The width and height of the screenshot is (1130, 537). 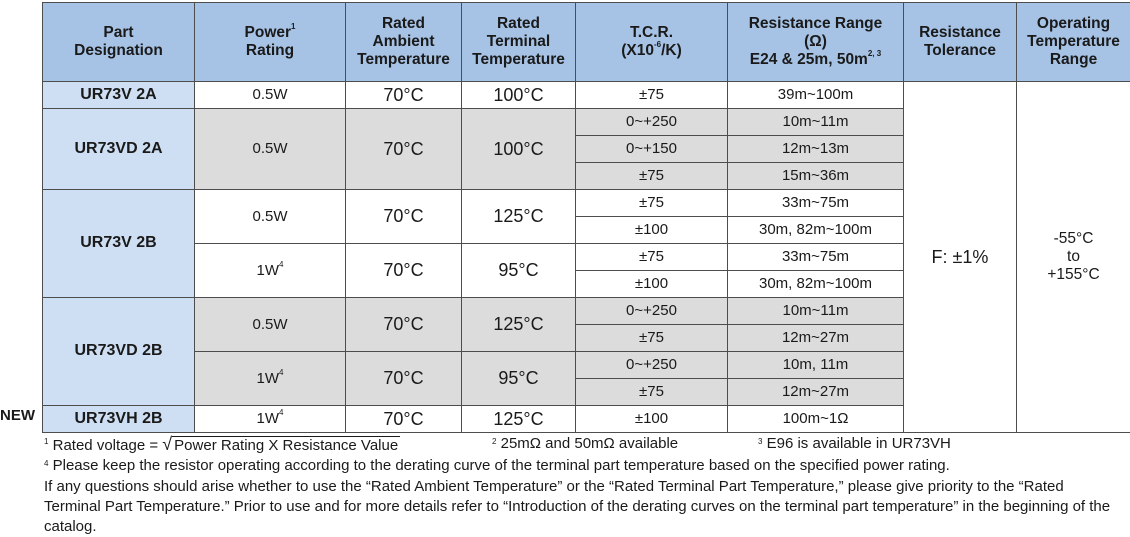 I want to click on resistance-tolerance-cell: F: ±1%, so click(x=960, y=257).